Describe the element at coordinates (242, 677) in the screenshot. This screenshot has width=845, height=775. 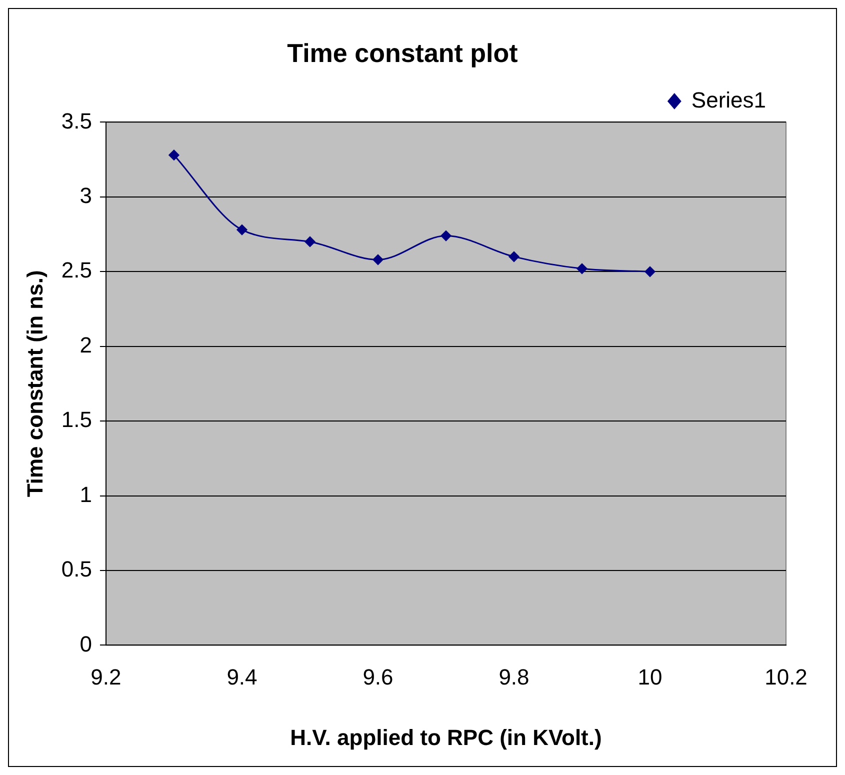
I see `x-tick-label: 9.4` at that location.